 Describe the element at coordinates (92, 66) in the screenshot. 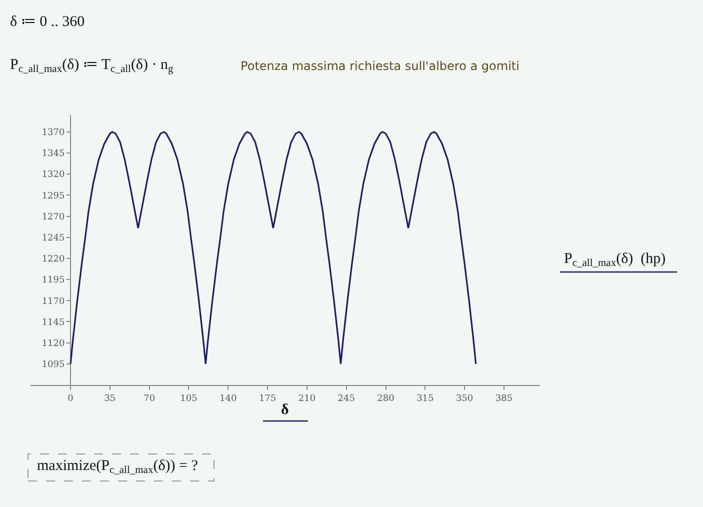

I see `text: P$_{c_all_max}$(δ) ≔ T$_{c_all}$(δ) · n$_{g}$` at that location.